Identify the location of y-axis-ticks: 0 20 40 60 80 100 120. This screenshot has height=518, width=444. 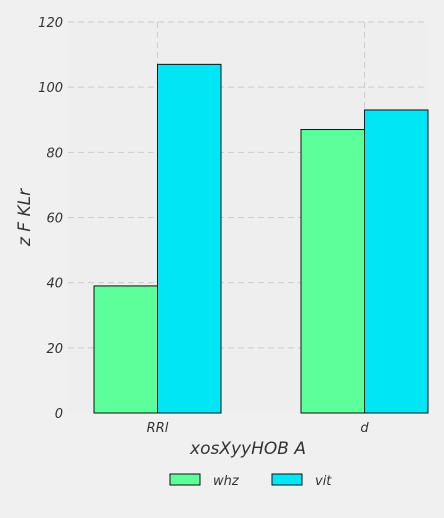
(50, 219).